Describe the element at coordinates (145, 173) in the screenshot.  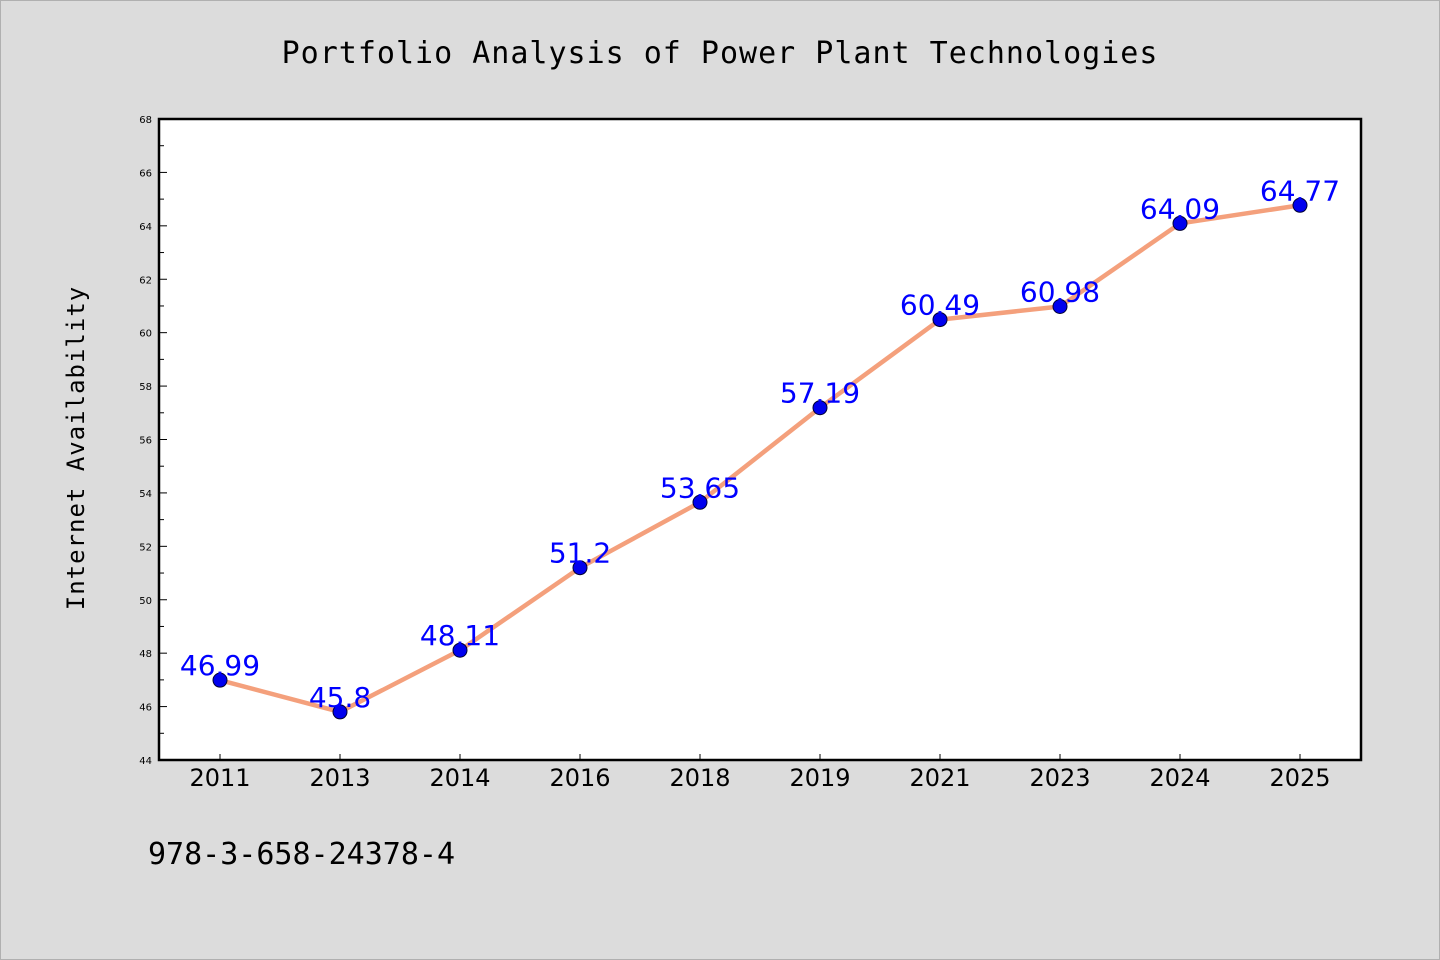
I see `y-tick-label: 66` at that location.